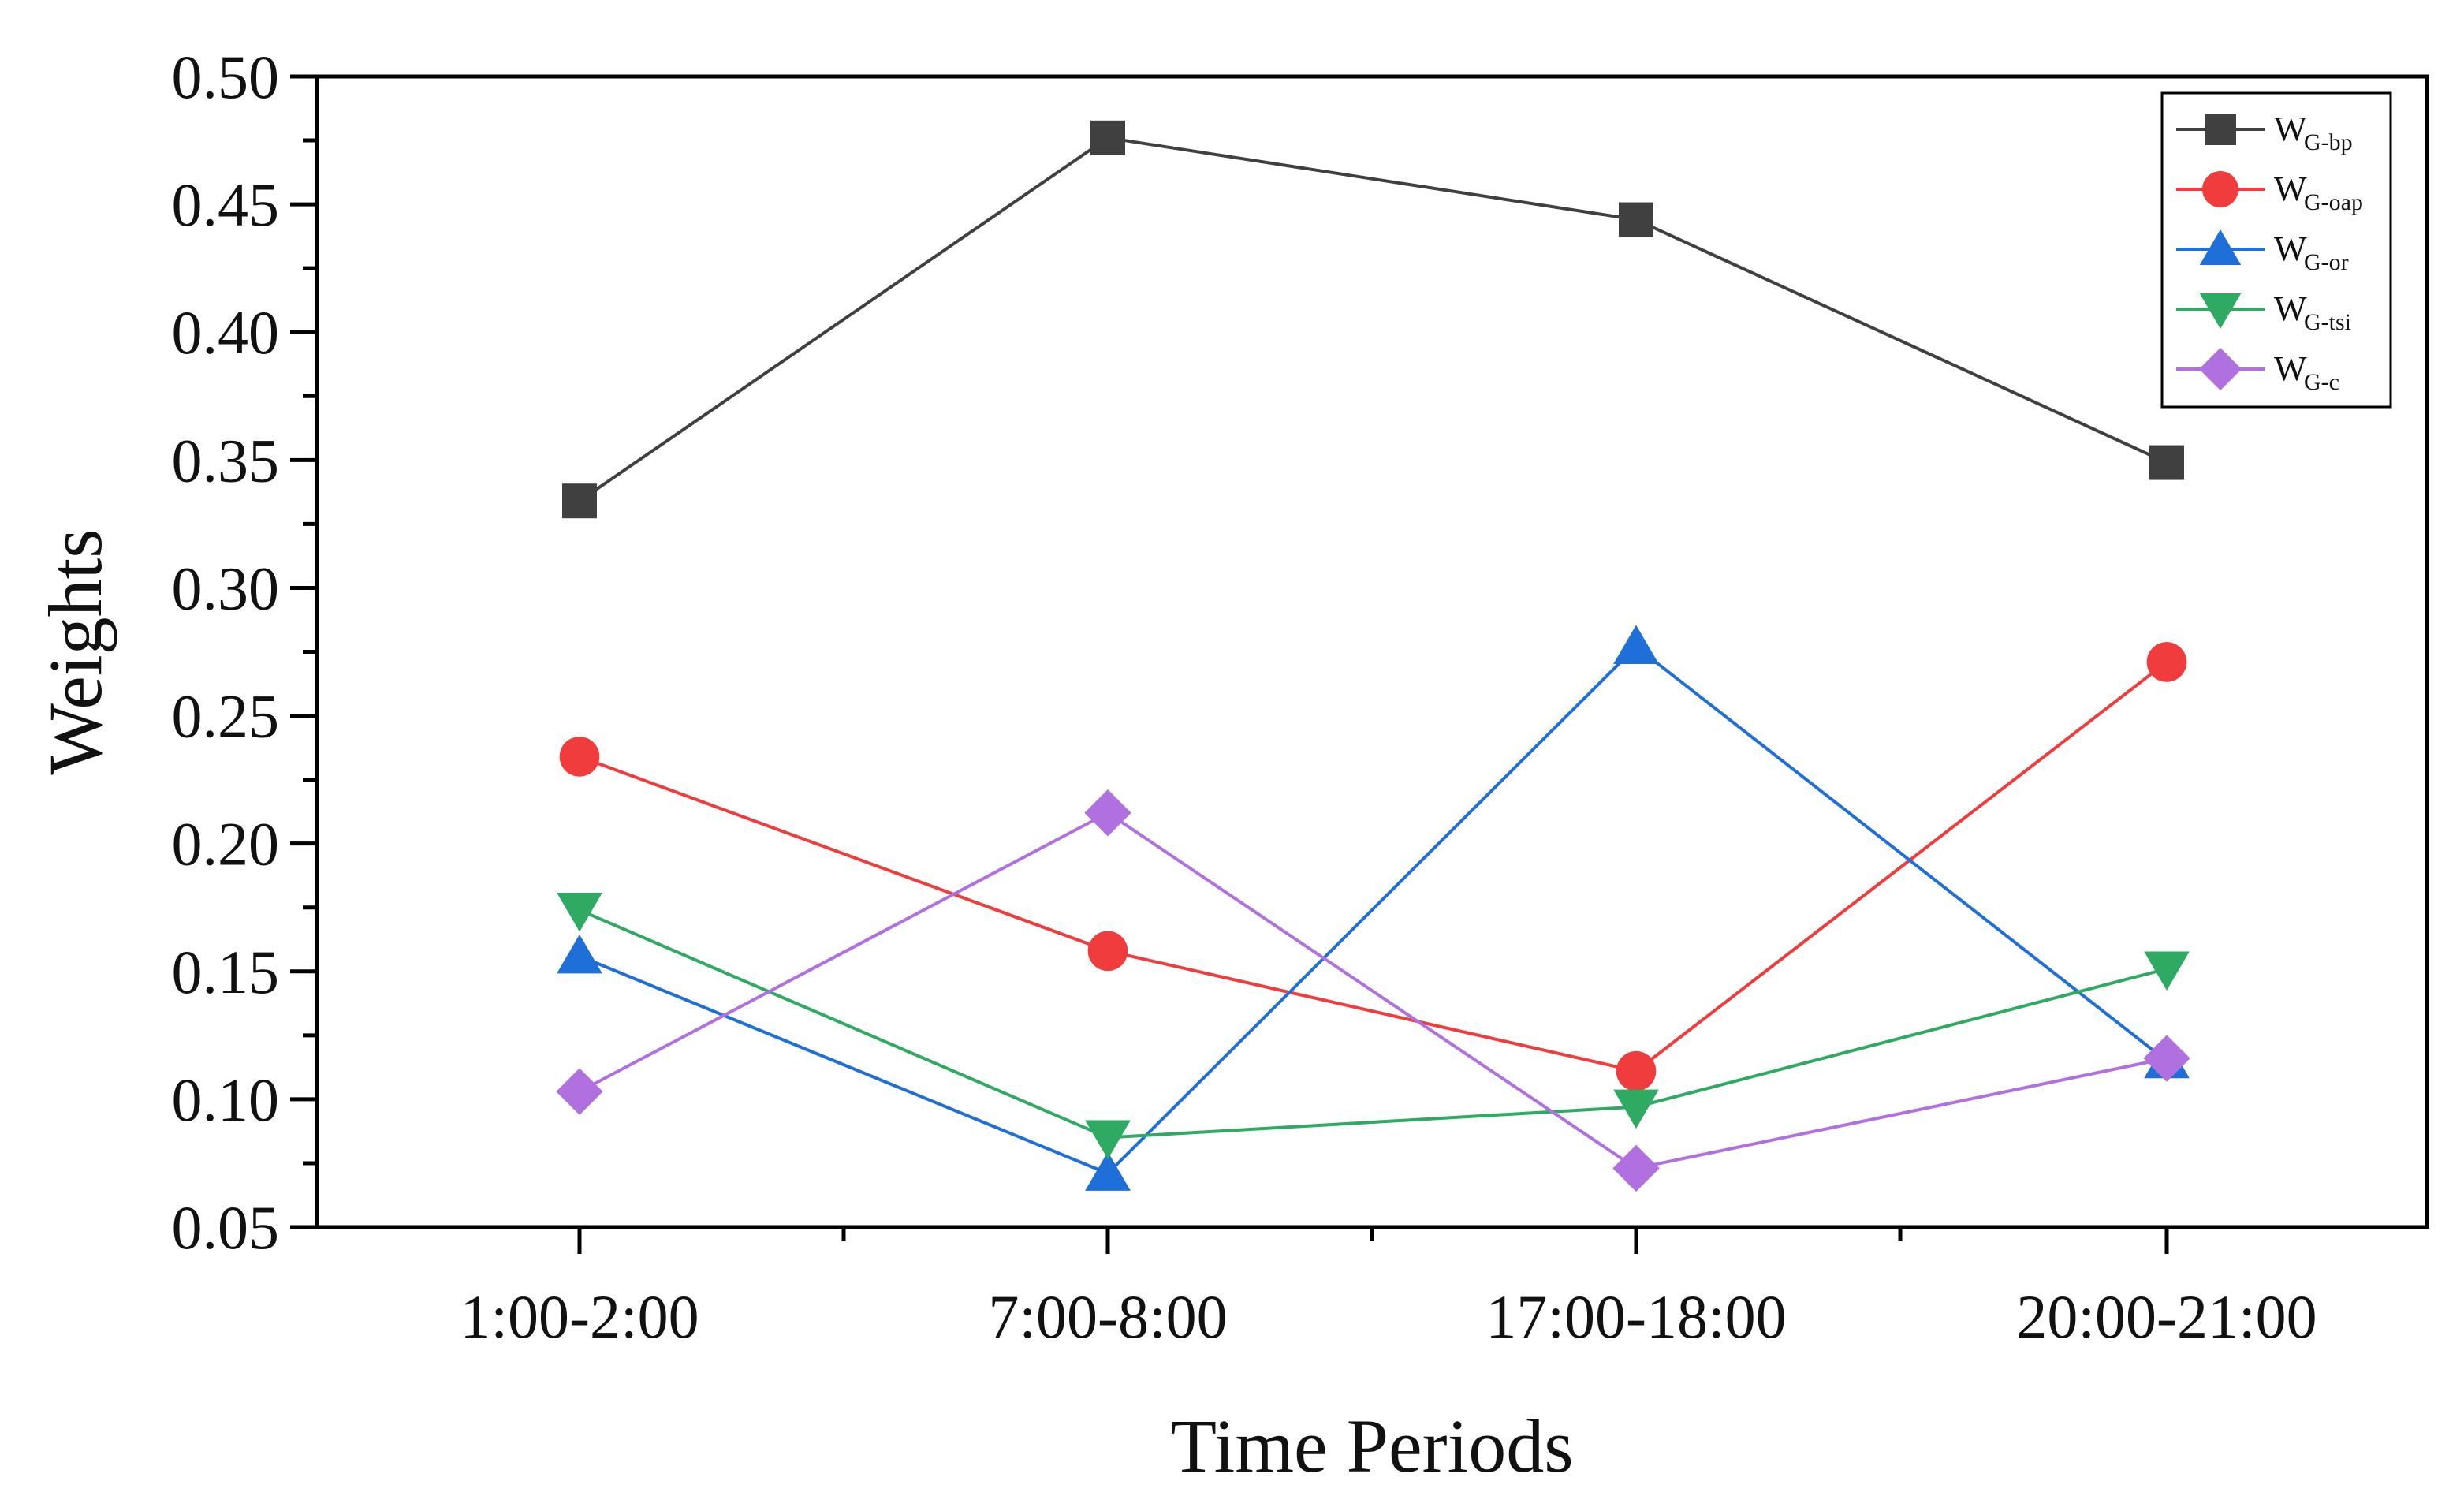  Describe the element at coordinates (226, 845) in the screenshot. I see `y-tick-label: 0.20` at that location.